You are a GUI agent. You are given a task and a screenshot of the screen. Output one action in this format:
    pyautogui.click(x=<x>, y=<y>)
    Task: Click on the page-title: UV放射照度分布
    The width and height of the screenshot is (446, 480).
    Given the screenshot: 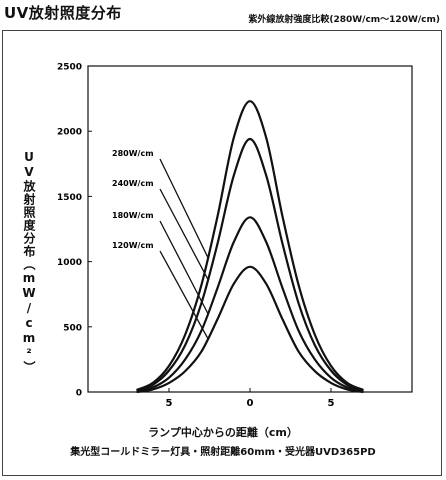 What is the action you would take?
    pyautogui.click(x=63, y=13)
    